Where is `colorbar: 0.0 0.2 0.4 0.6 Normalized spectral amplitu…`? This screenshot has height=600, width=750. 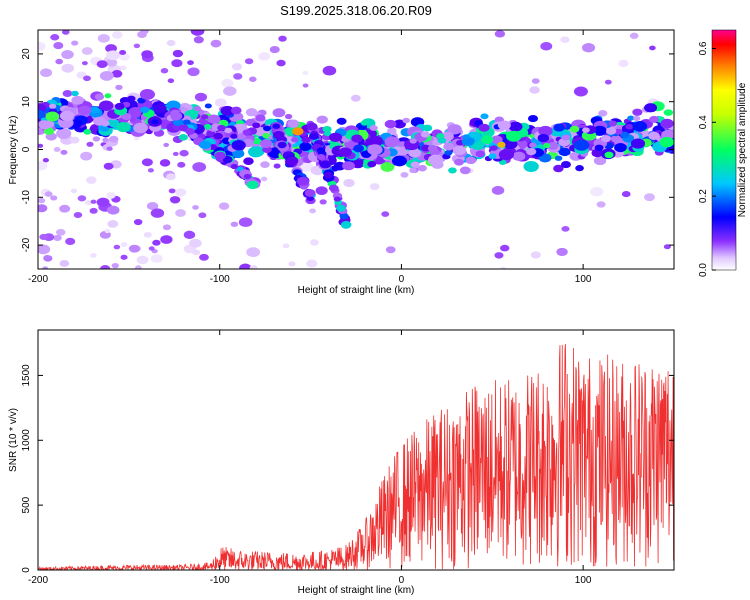 colorbar: 0.0 0.2 0.4 0.6 Normalized spectral amplitu… is located at coordinates (723, 153).